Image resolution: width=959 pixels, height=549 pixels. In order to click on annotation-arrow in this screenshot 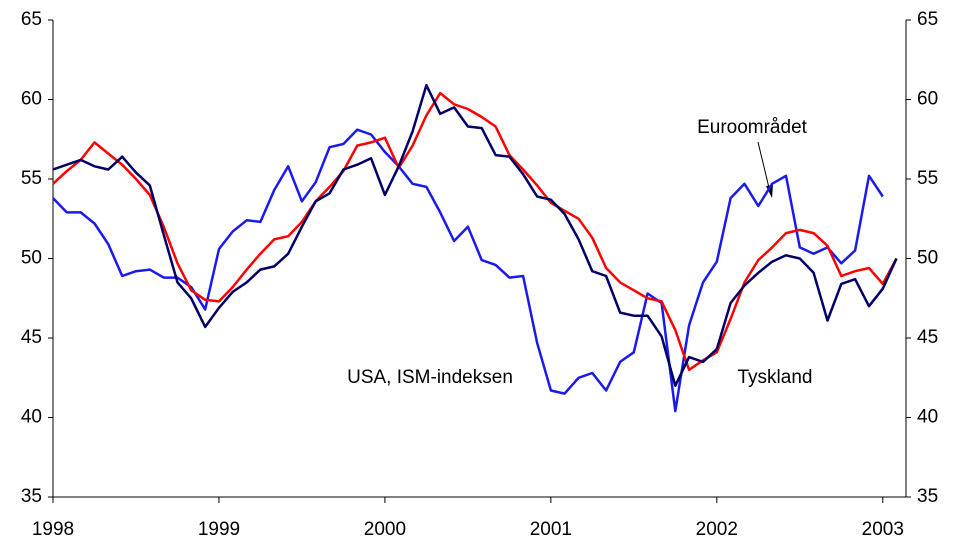, I will do `click(764, 167)`.